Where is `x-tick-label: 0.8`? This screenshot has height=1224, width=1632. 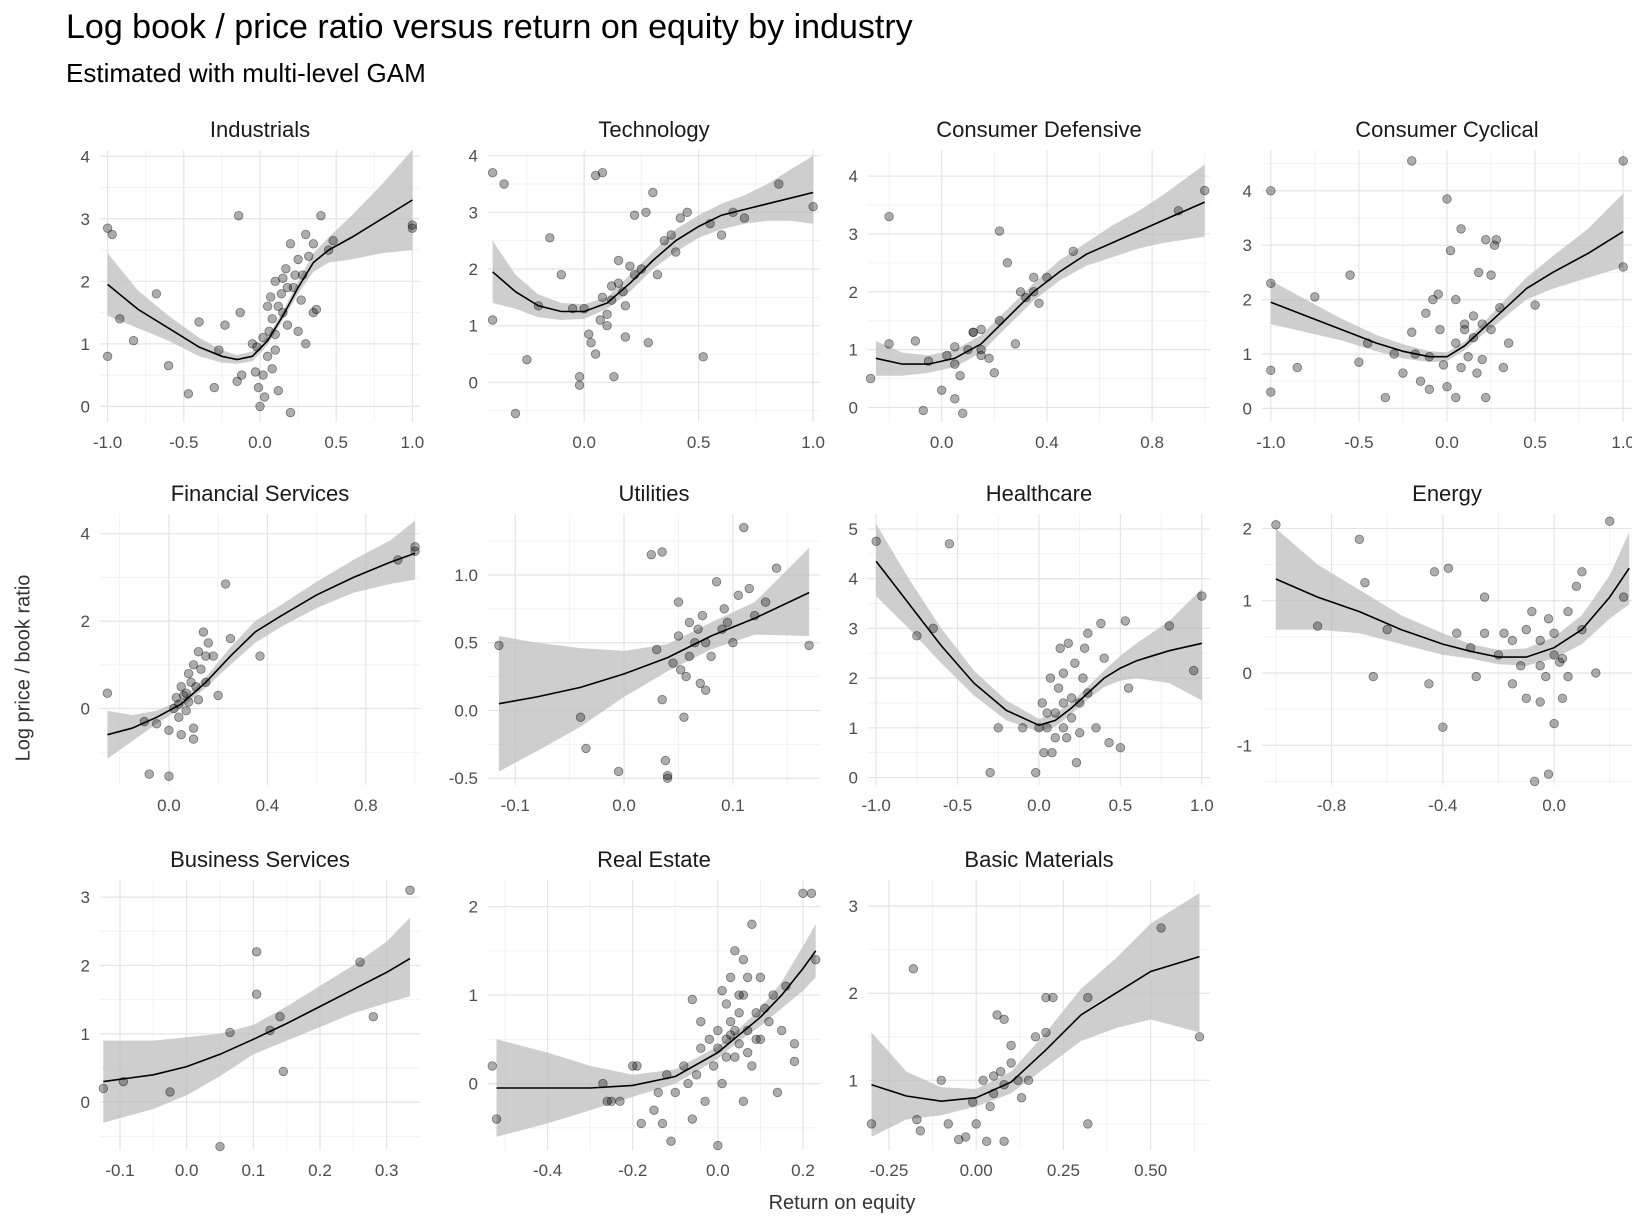
x-tick-label: 0.8 is located at coordinates (1152, 442).